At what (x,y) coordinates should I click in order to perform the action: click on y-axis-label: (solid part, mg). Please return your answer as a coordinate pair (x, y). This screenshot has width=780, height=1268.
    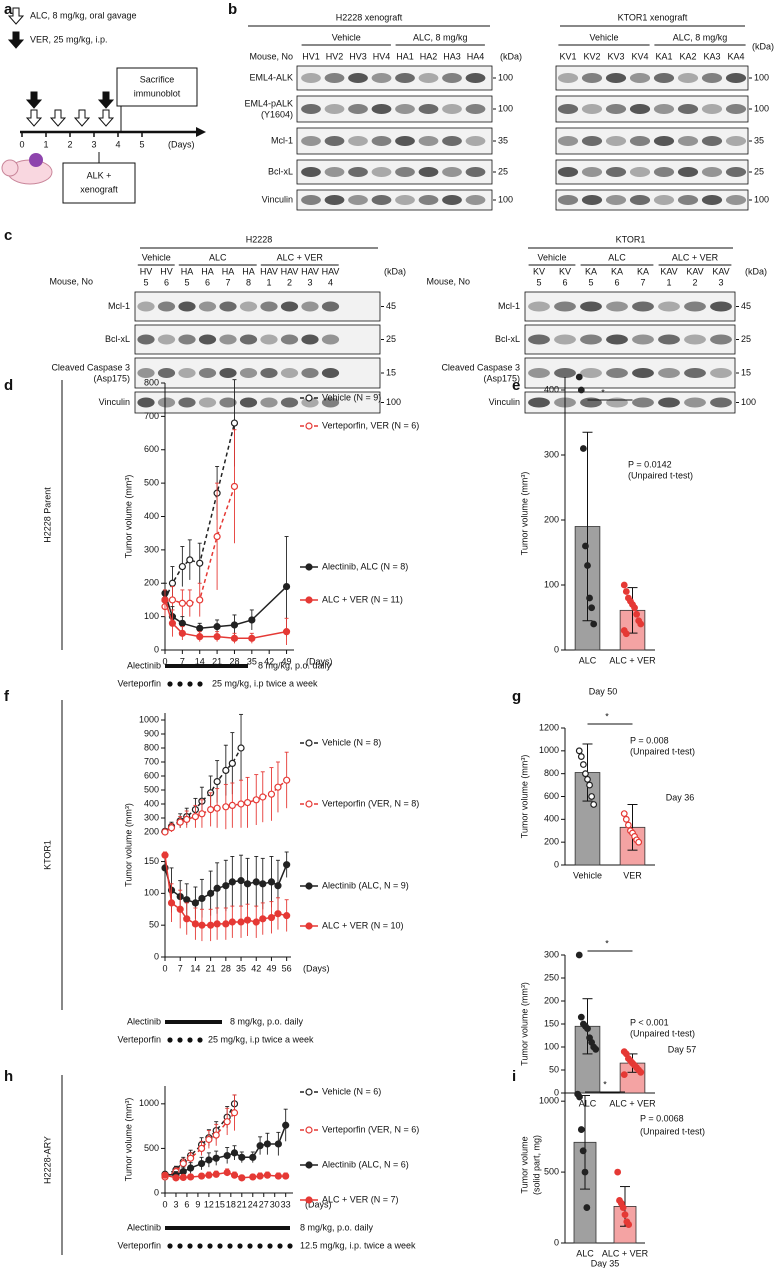
    Looking at the image, I should click on (536, 1165).